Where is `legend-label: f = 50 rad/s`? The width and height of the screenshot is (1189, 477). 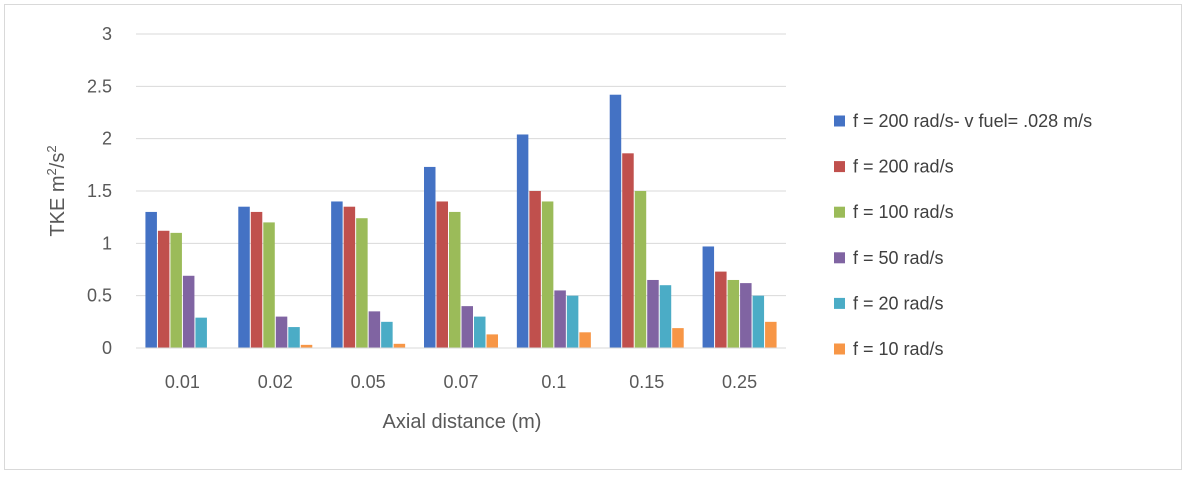
legend-label: f = 50 rad/s is located at coordinates (898, 258).